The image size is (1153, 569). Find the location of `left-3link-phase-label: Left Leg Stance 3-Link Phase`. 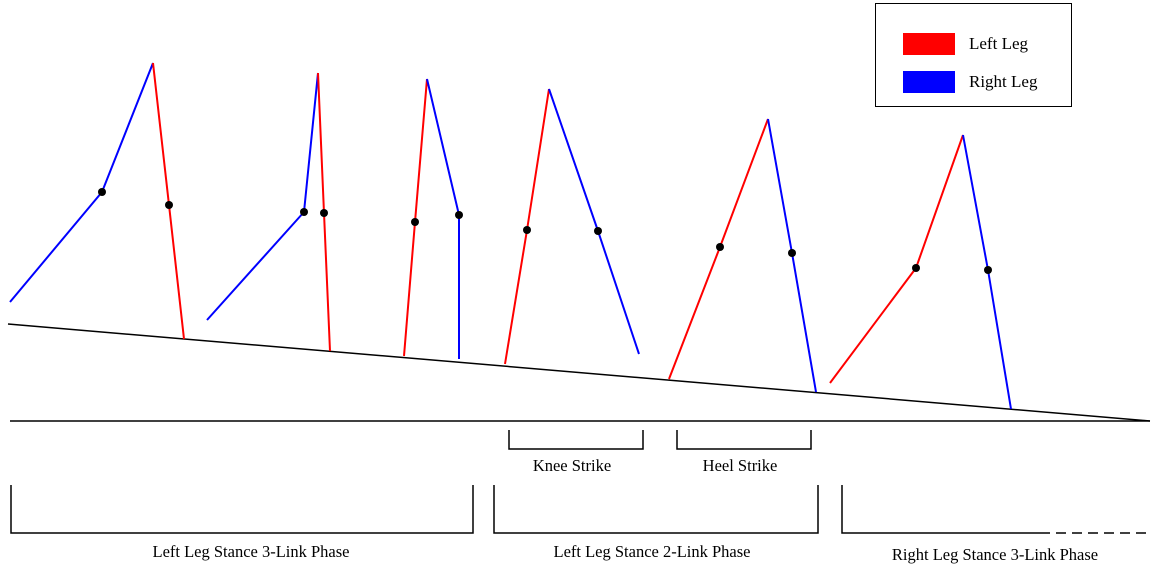

left-3link-phase-label: Left Leg Stance 3-Link Phase is located at coordinates (251, 551).